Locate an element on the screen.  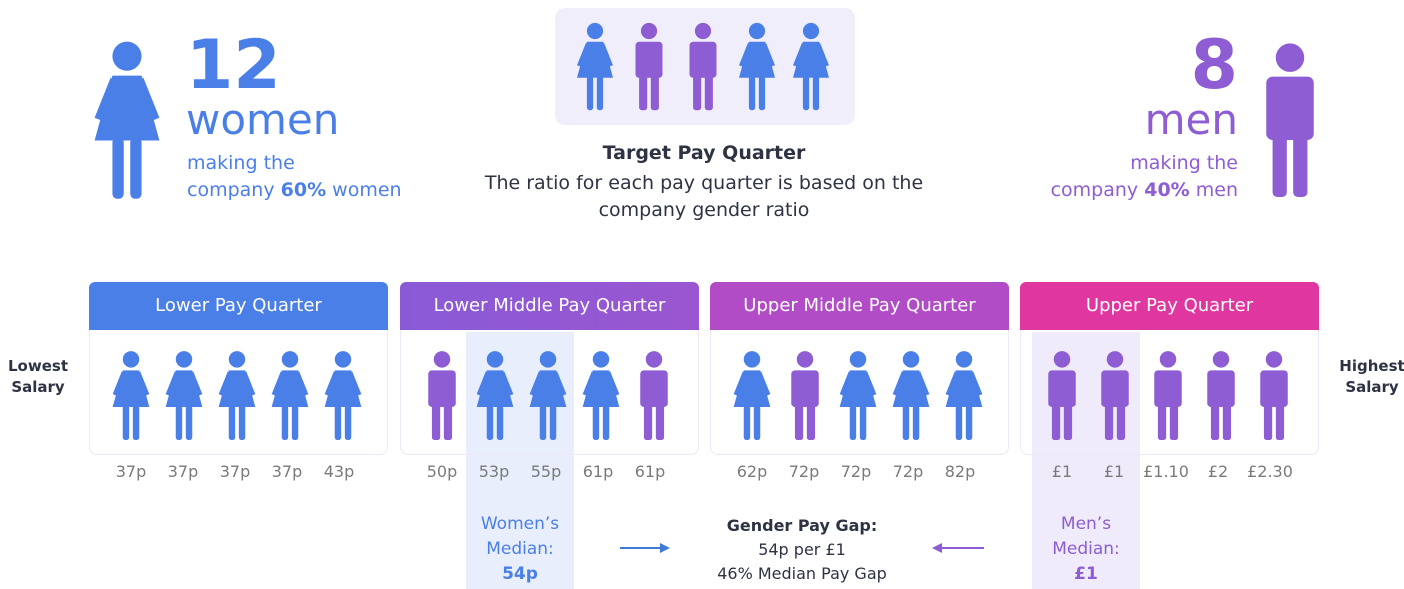
pay-label: £1.10 is located at coordinates (1166, 471).